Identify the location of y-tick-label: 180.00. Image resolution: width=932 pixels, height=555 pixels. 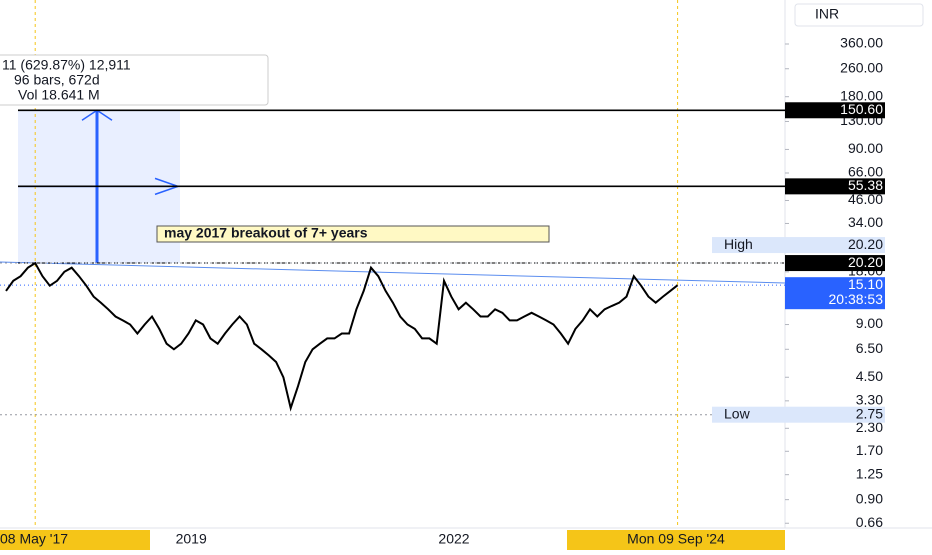
(861, 95).